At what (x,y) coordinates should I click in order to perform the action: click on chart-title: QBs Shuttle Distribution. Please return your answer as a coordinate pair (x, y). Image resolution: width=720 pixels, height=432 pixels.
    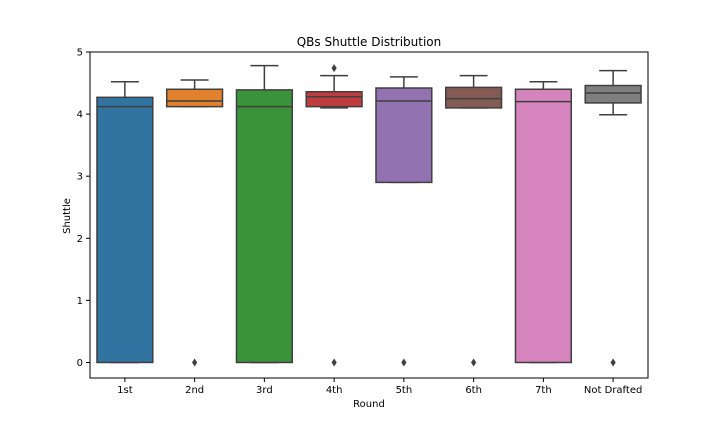
    Looking at the image, I should click on (369, 42).